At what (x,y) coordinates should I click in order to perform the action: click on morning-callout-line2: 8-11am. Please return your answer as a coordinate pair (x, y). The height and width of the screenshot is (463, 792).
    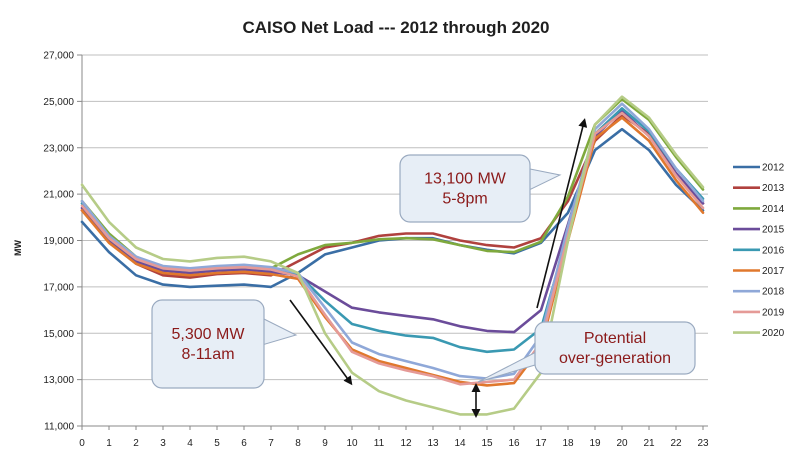
    Looking at the image, I should click on (207, 354).